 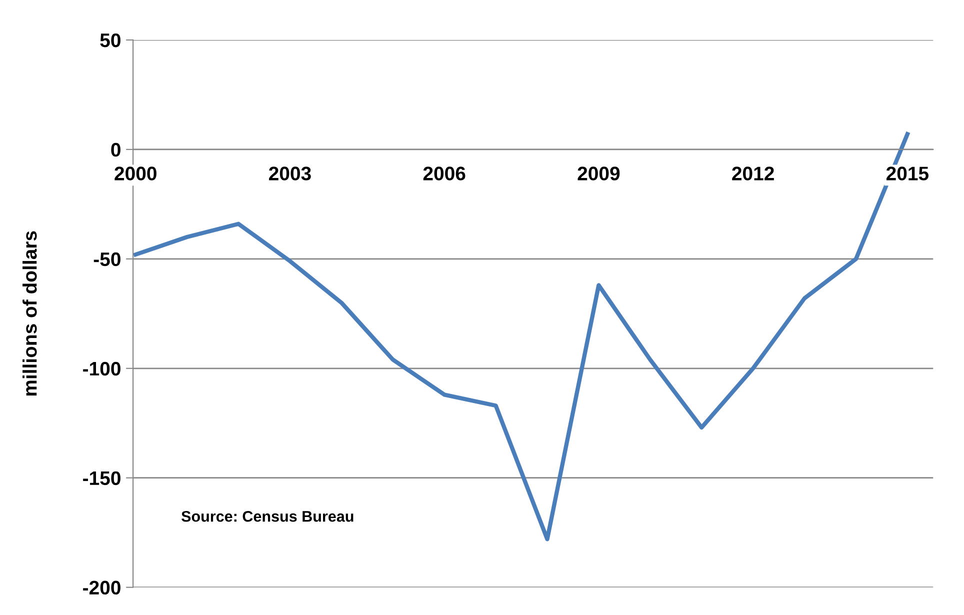 What do you see at coordinates (135, 173) in the screenshot?
I see `x-tick-label: 2000` at bounding box center [135, 173].